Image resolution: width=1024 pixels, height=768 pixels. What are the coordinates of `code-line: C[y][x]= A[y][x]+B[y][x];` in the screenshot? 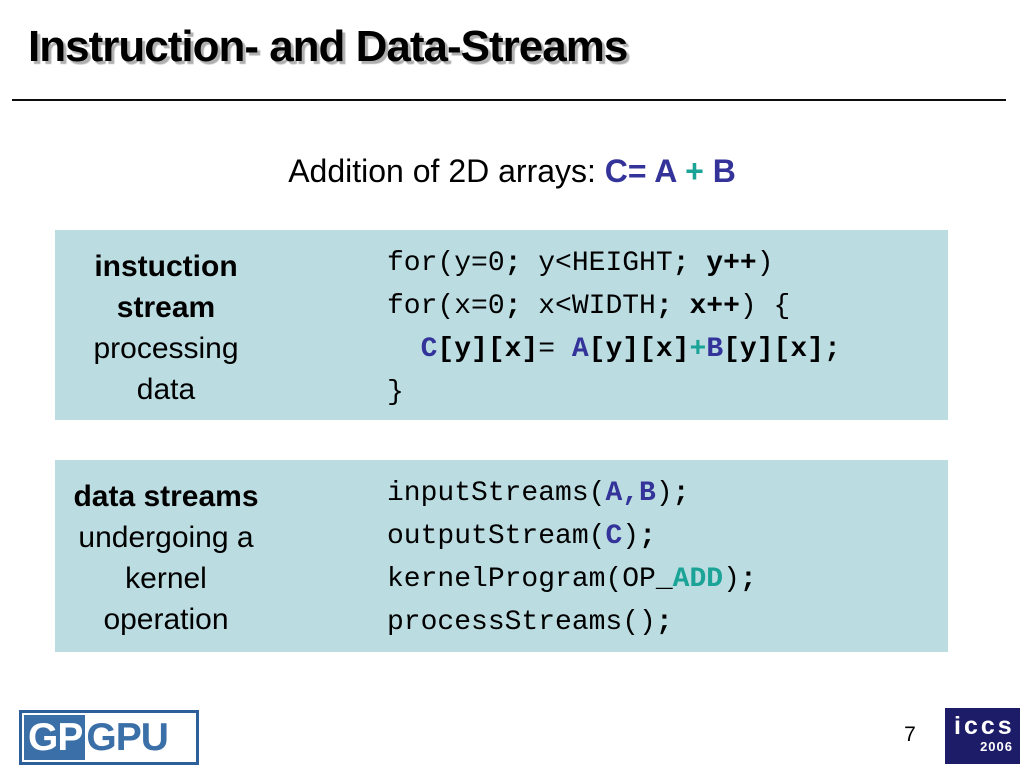 It's located at (614, 349).